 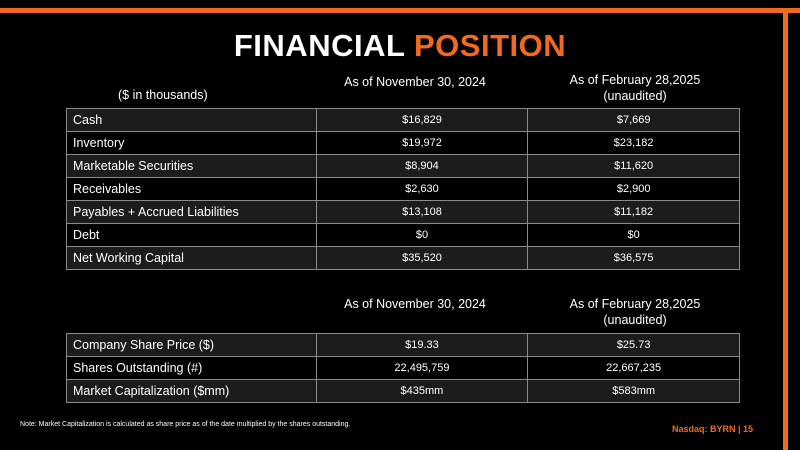 I want to click on market-col1-header: As of November 30, 2024, so click(x=415, y=304).